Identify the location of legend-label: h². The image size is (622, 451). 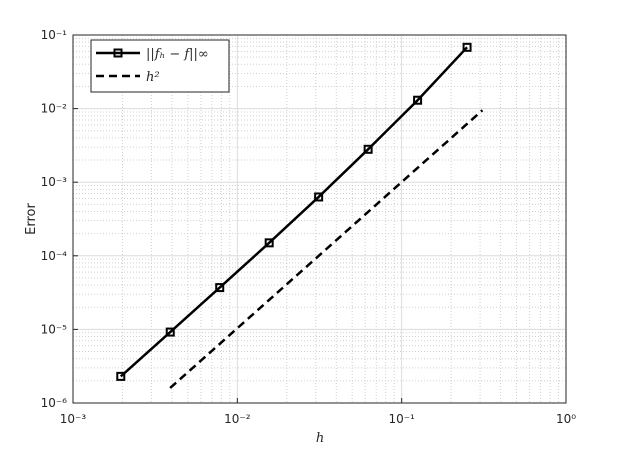
(153, 77).